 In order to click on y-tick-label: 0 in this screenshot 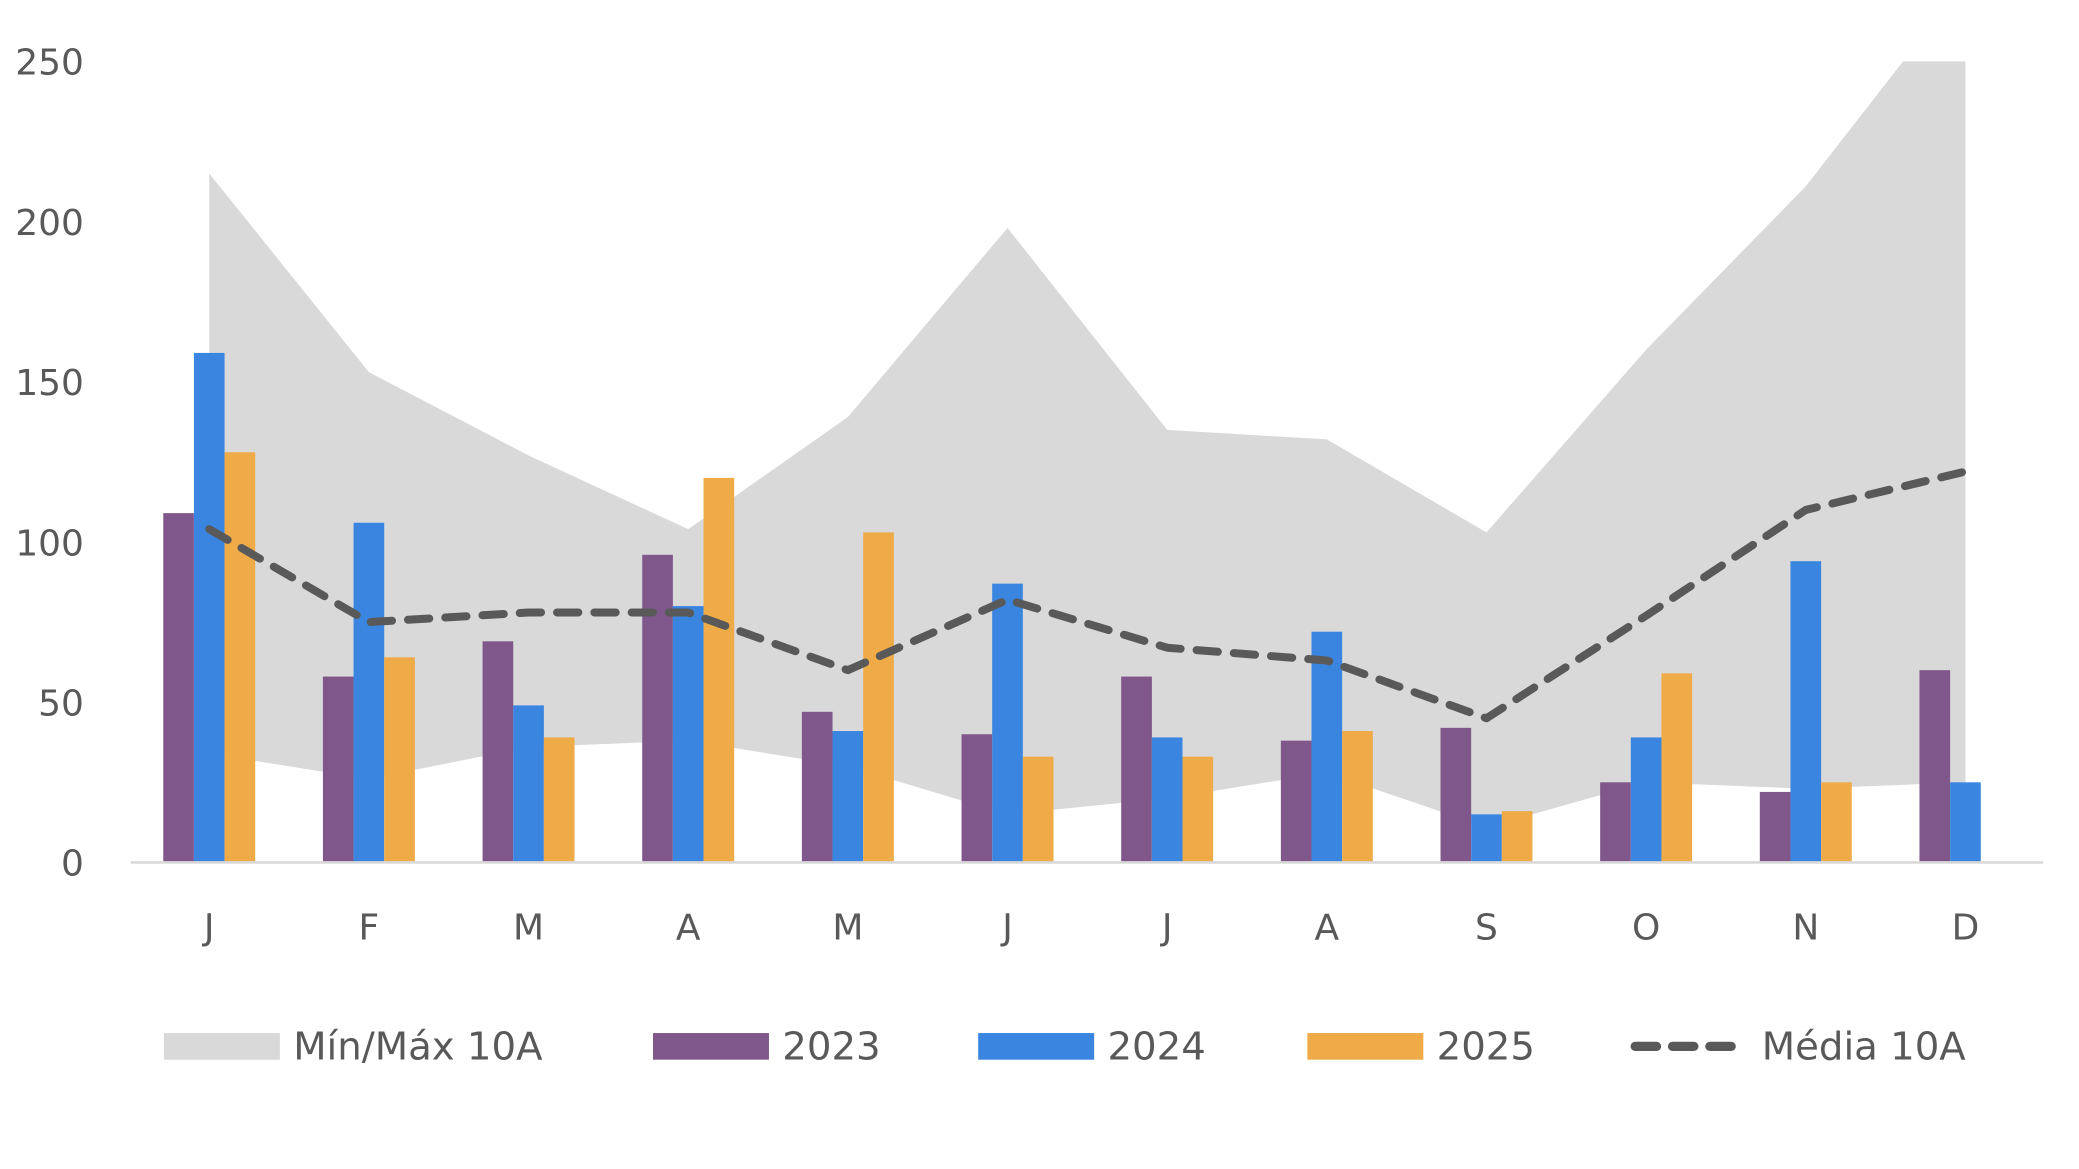, I will do `click(72, 864)`.